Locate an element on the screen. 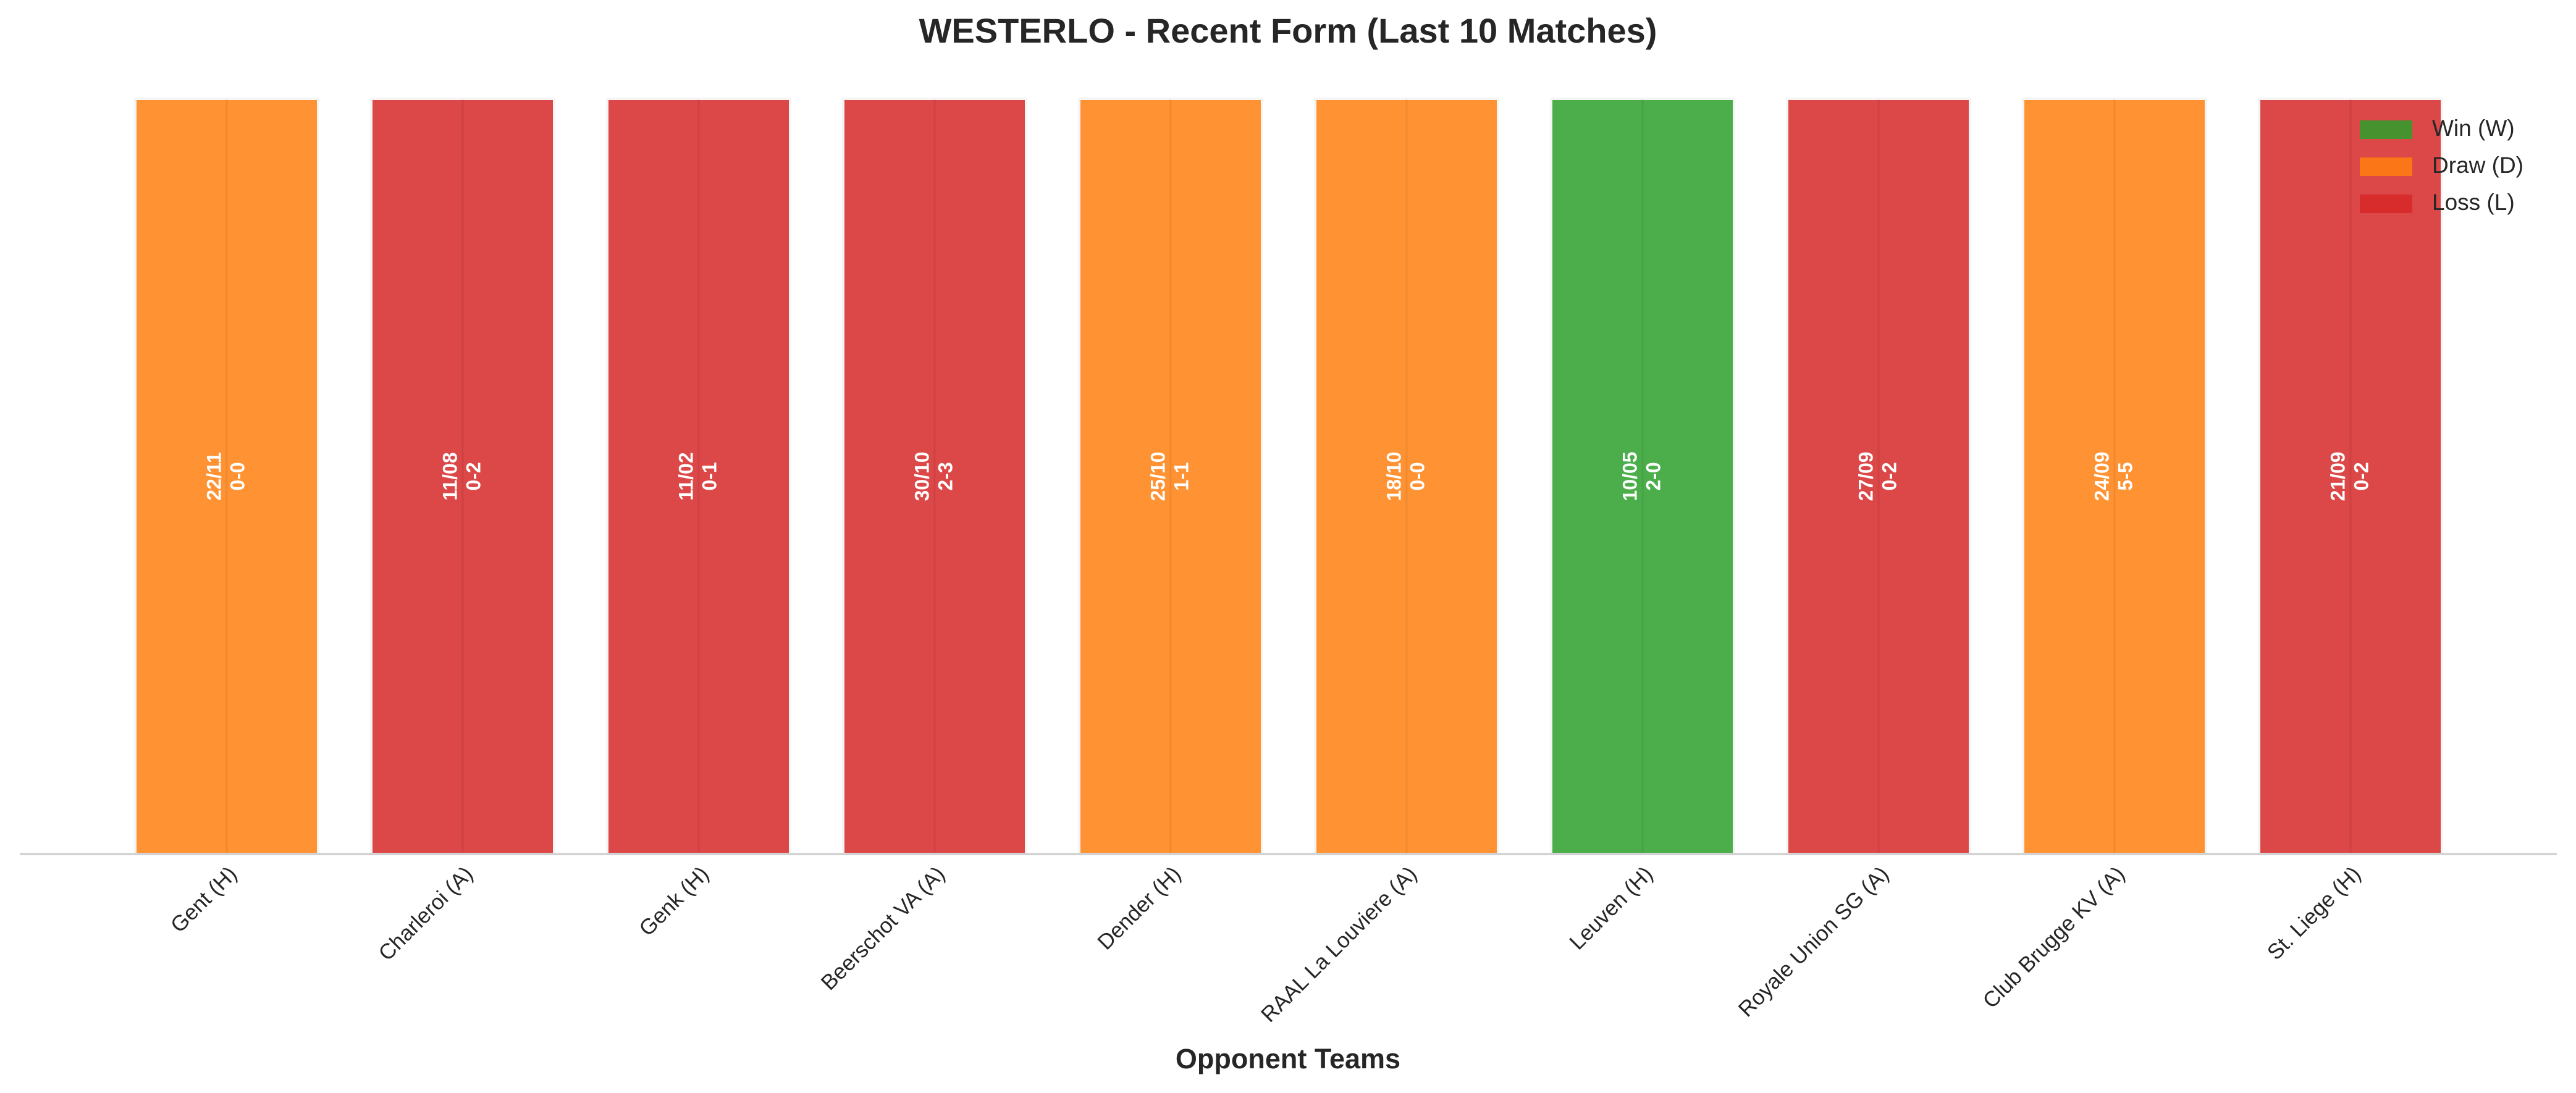 The width and height of the screenshot is (2576, 1093). bar-label: 22/11 0-0 is located at coordinates (225, 476).